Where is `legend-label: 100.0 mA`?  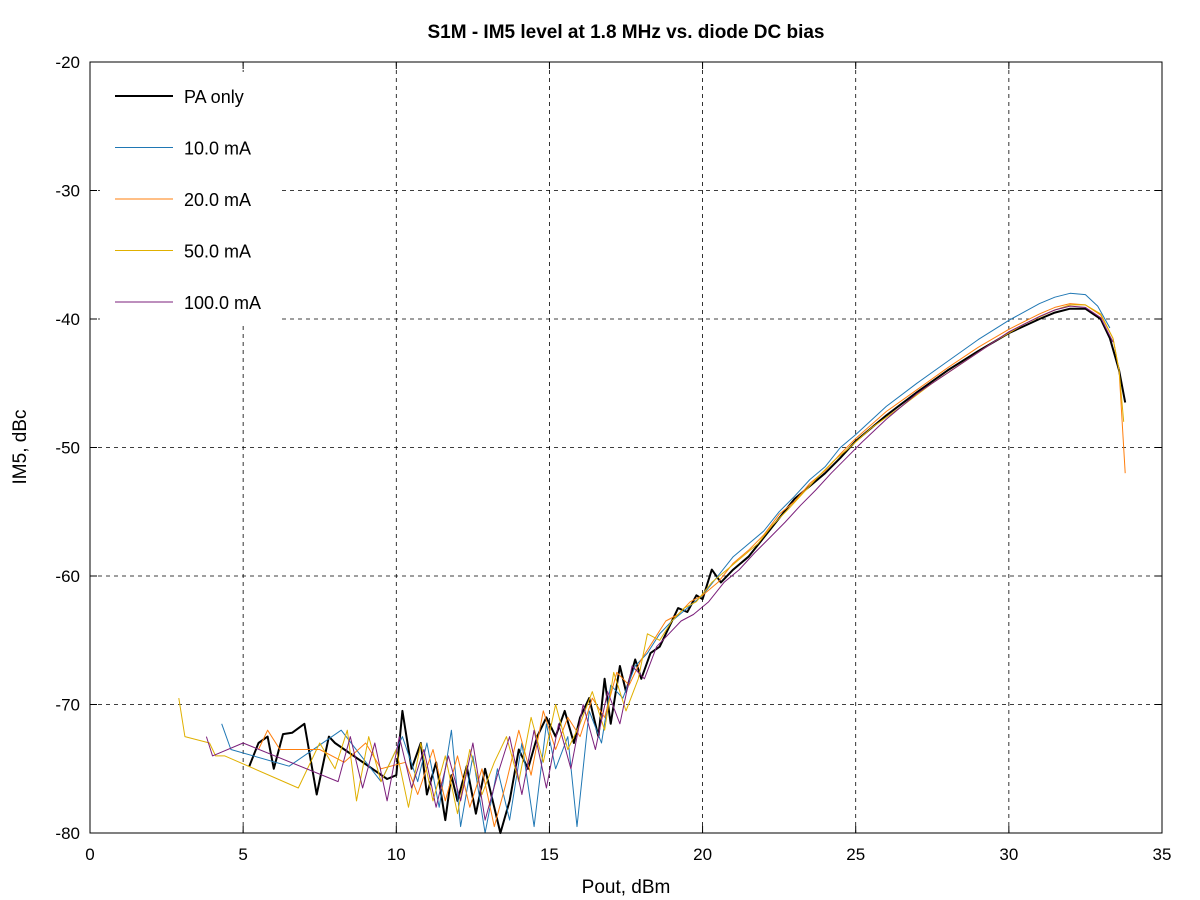 legend-label: 100.0 mA is located at coordinates (222, 303).